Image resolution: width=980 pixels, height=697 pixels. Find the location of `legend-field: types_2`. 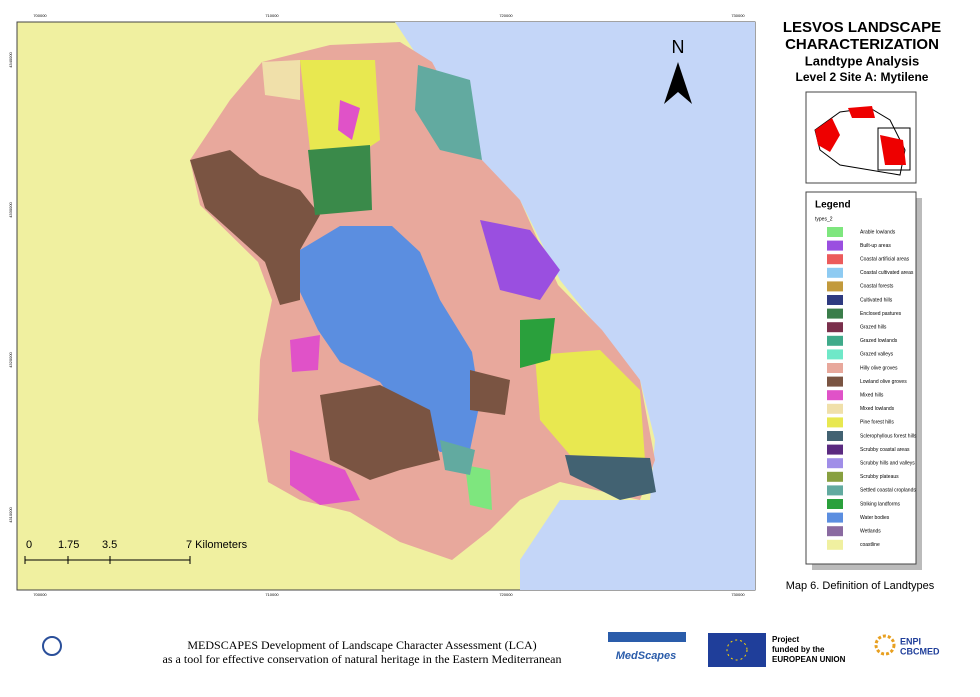

legend-field: types_2 is located at coordinates (824, 219).